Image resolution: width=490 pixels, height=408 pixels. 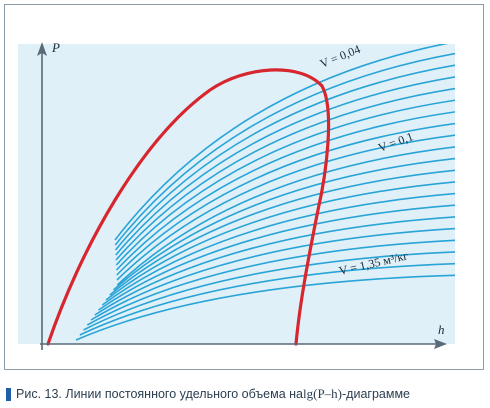 I want to click on x-axis-label: h, so click(x=441, y=329).